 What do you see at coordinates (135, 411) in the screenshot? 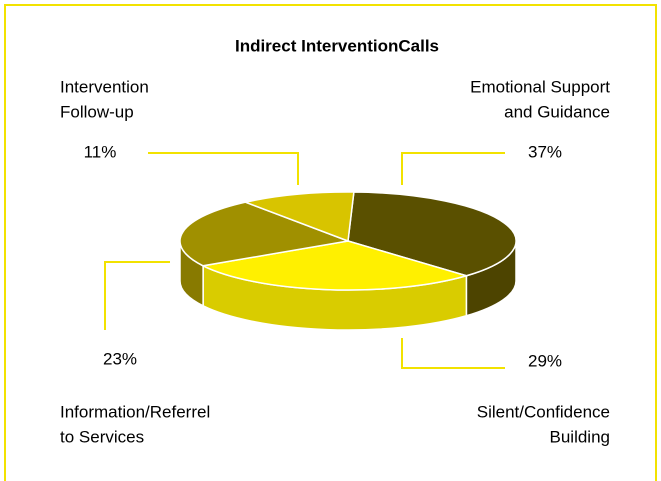
I see `category-label: Information/Referrel` at bounding box center [135, 411].